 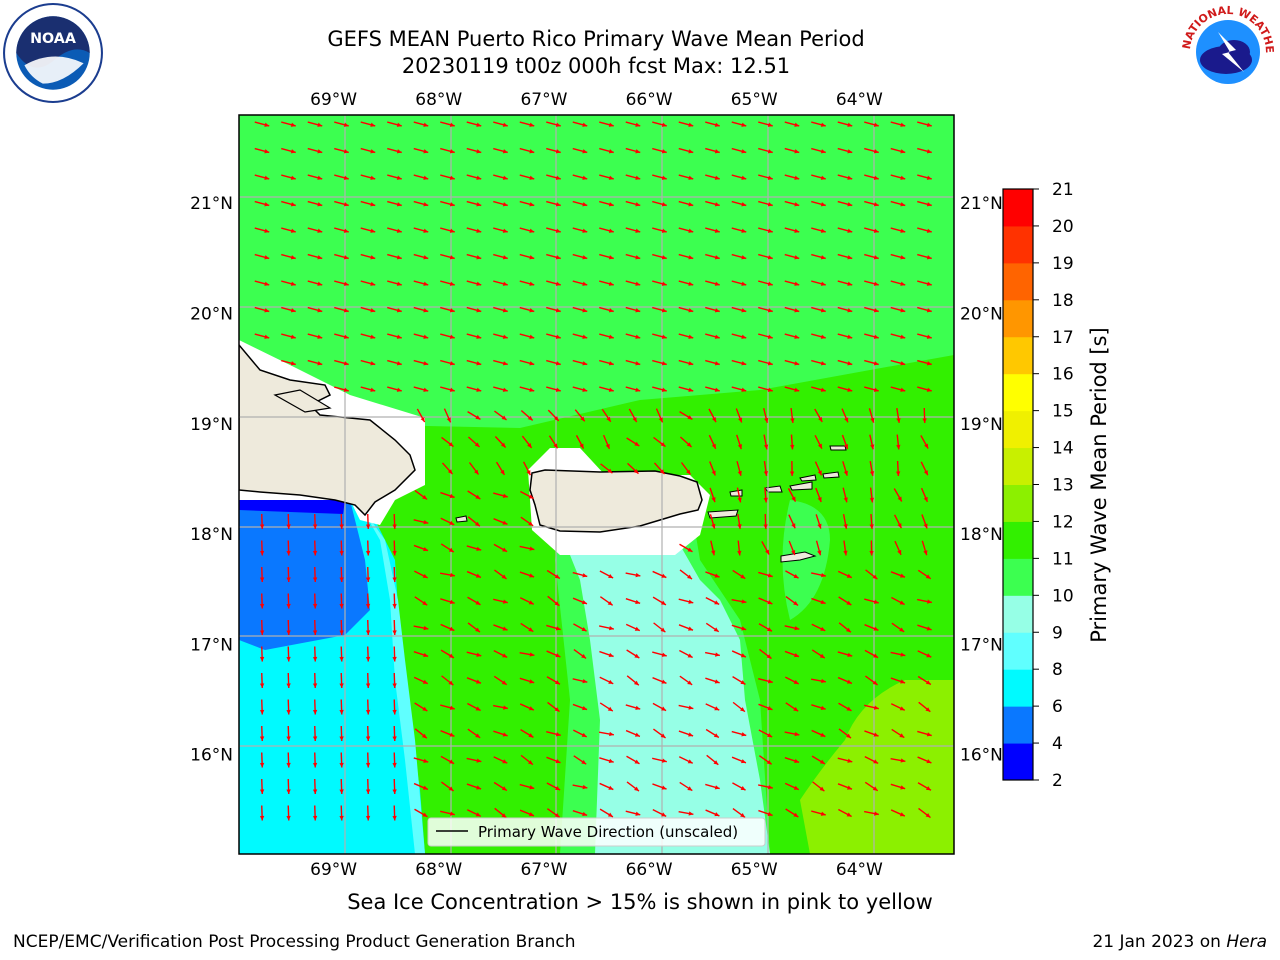 What do you see at coordinates (1063, 486) in the screenshot?
I see `colorbar-tick-label: 13` at bounding box center [1063, 486].